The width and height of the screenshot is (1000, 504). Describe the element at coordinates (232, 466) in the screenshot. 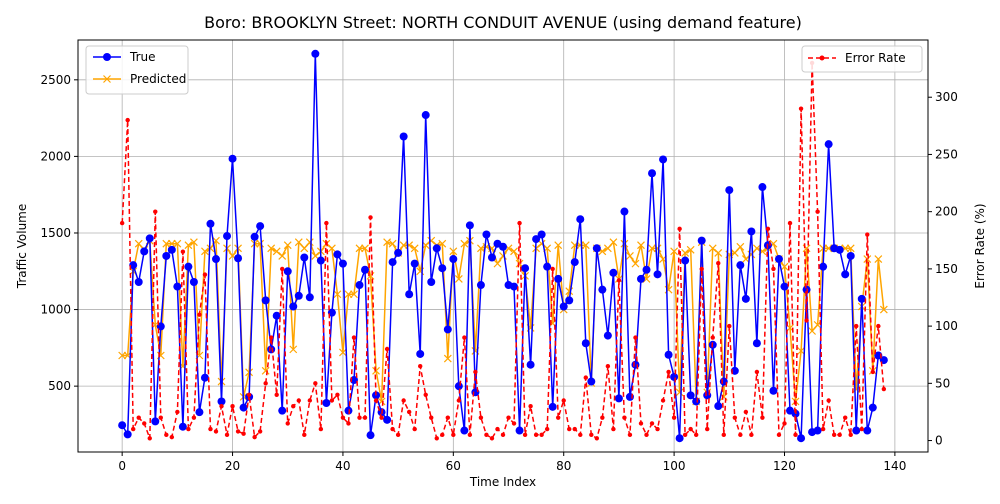

I see `x-tick-label: 20` at that location.